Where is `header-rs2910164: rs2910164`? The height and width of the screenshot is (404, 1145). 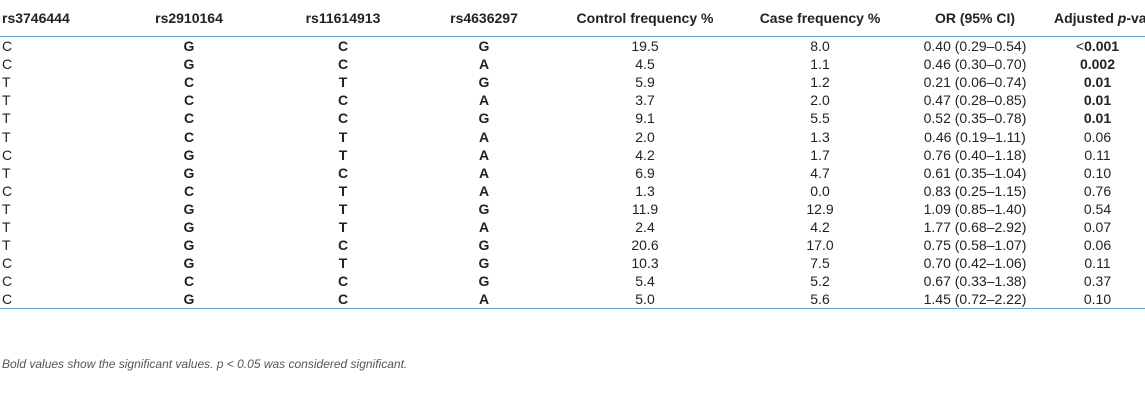
header-rs2910164: rs2910164 is located at coordinates (189, 18).